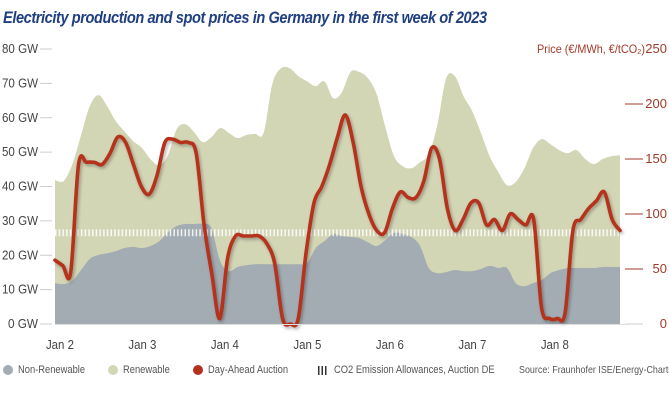  Describe the element at coordinates (23, 323) in the screenshot. I see `left-tick-label: 0 GW` at that location.